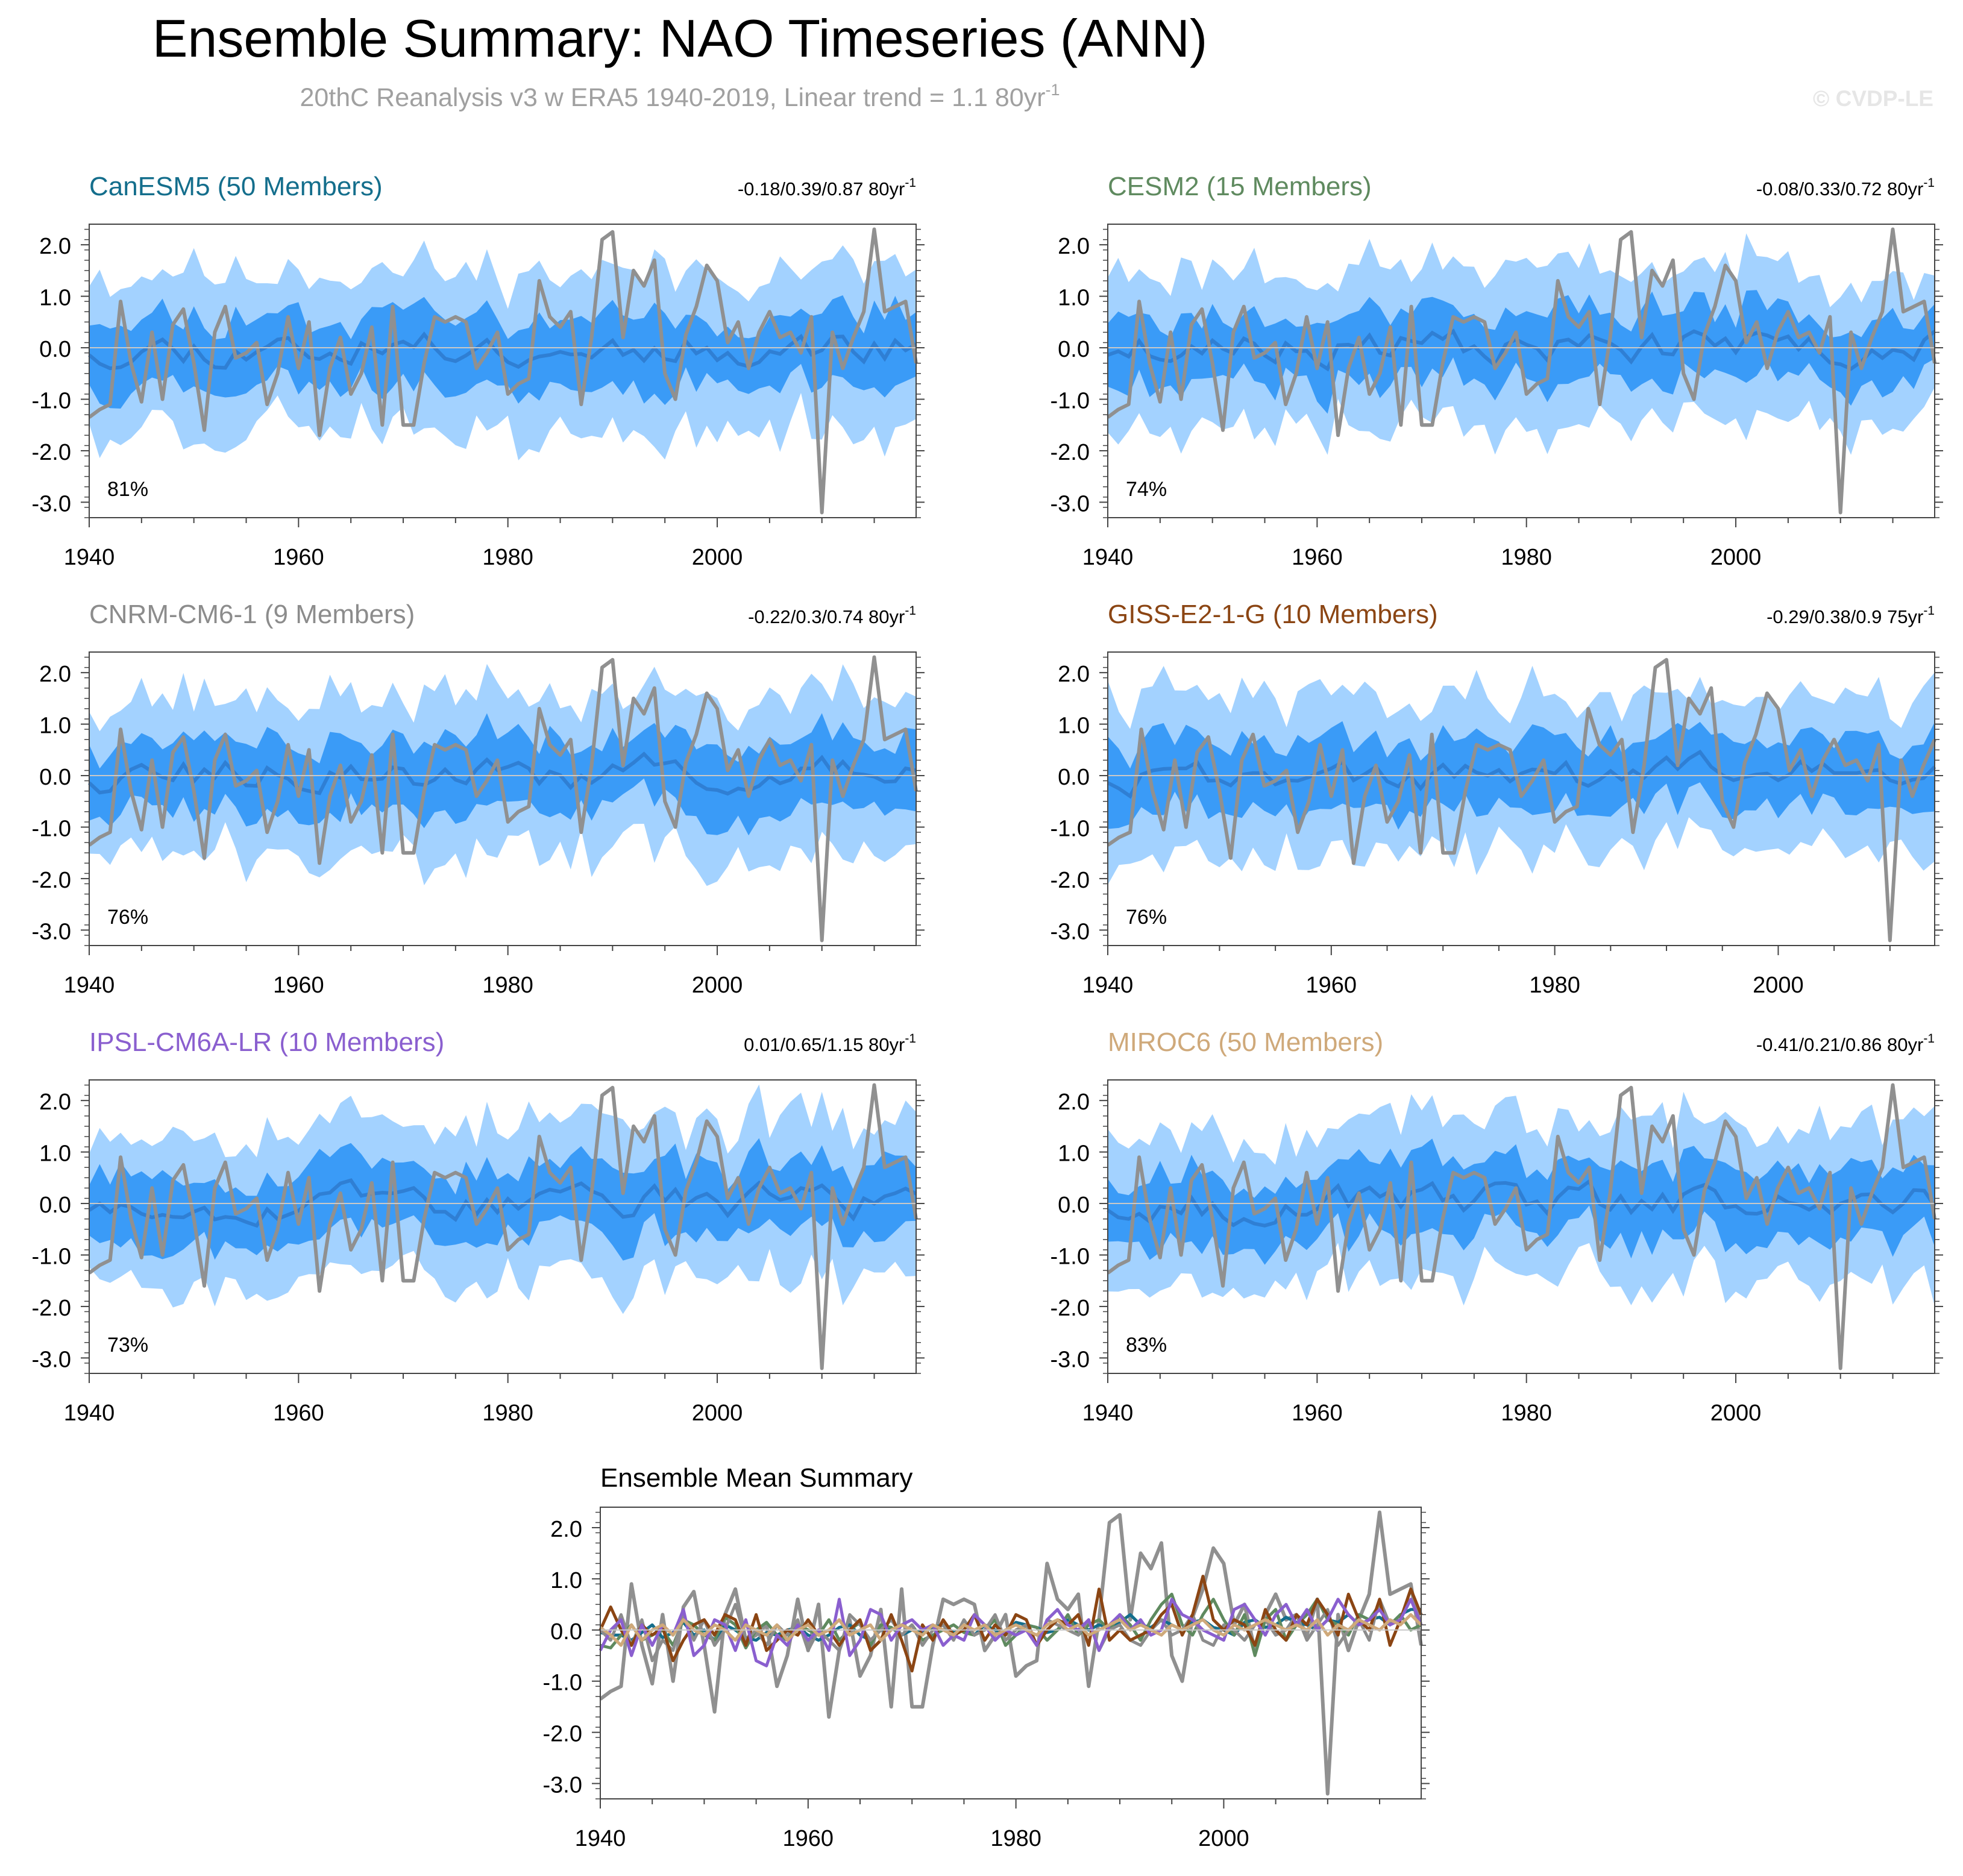 The image size is (1963, 1876). I want to click on figure-title: Ensemble Summary: NAO Timeseries (ANN), so click(680, 38).